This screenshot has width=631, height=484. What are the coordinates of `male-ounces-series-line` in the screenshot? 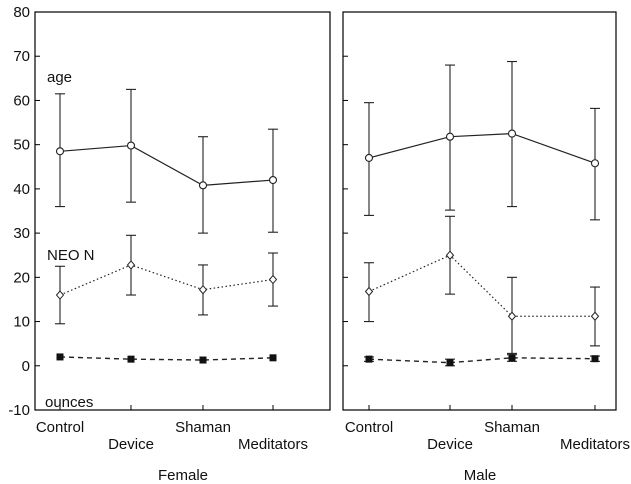 It's located at (482, 360).